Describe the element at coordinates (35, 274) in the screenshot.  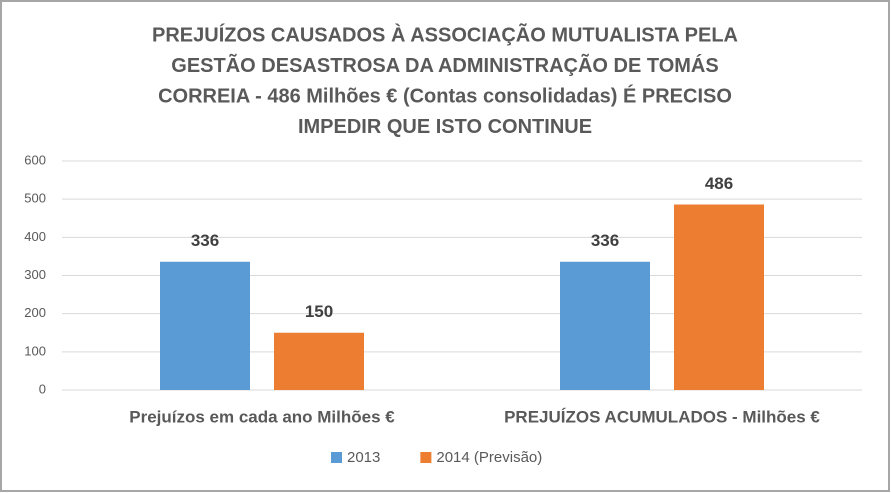
I see `y-tick-label: 300` at that location.